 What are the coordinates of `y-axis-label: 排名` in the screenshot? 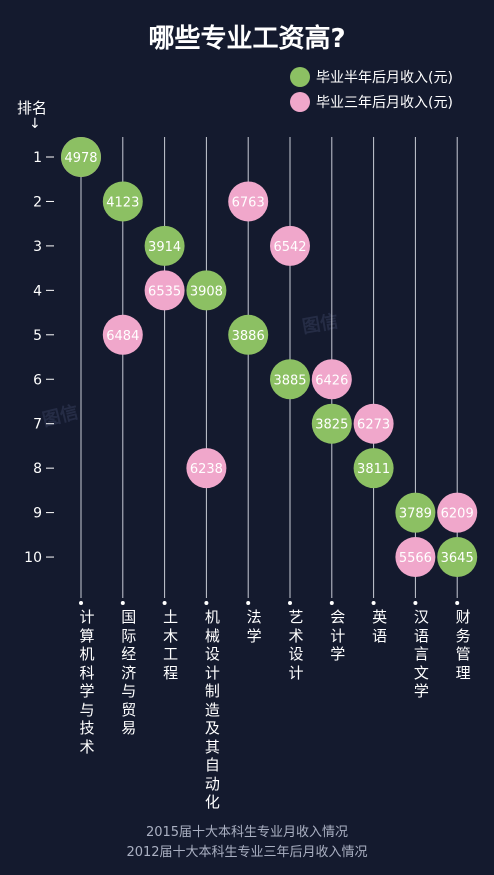 It's located at (32, 108).